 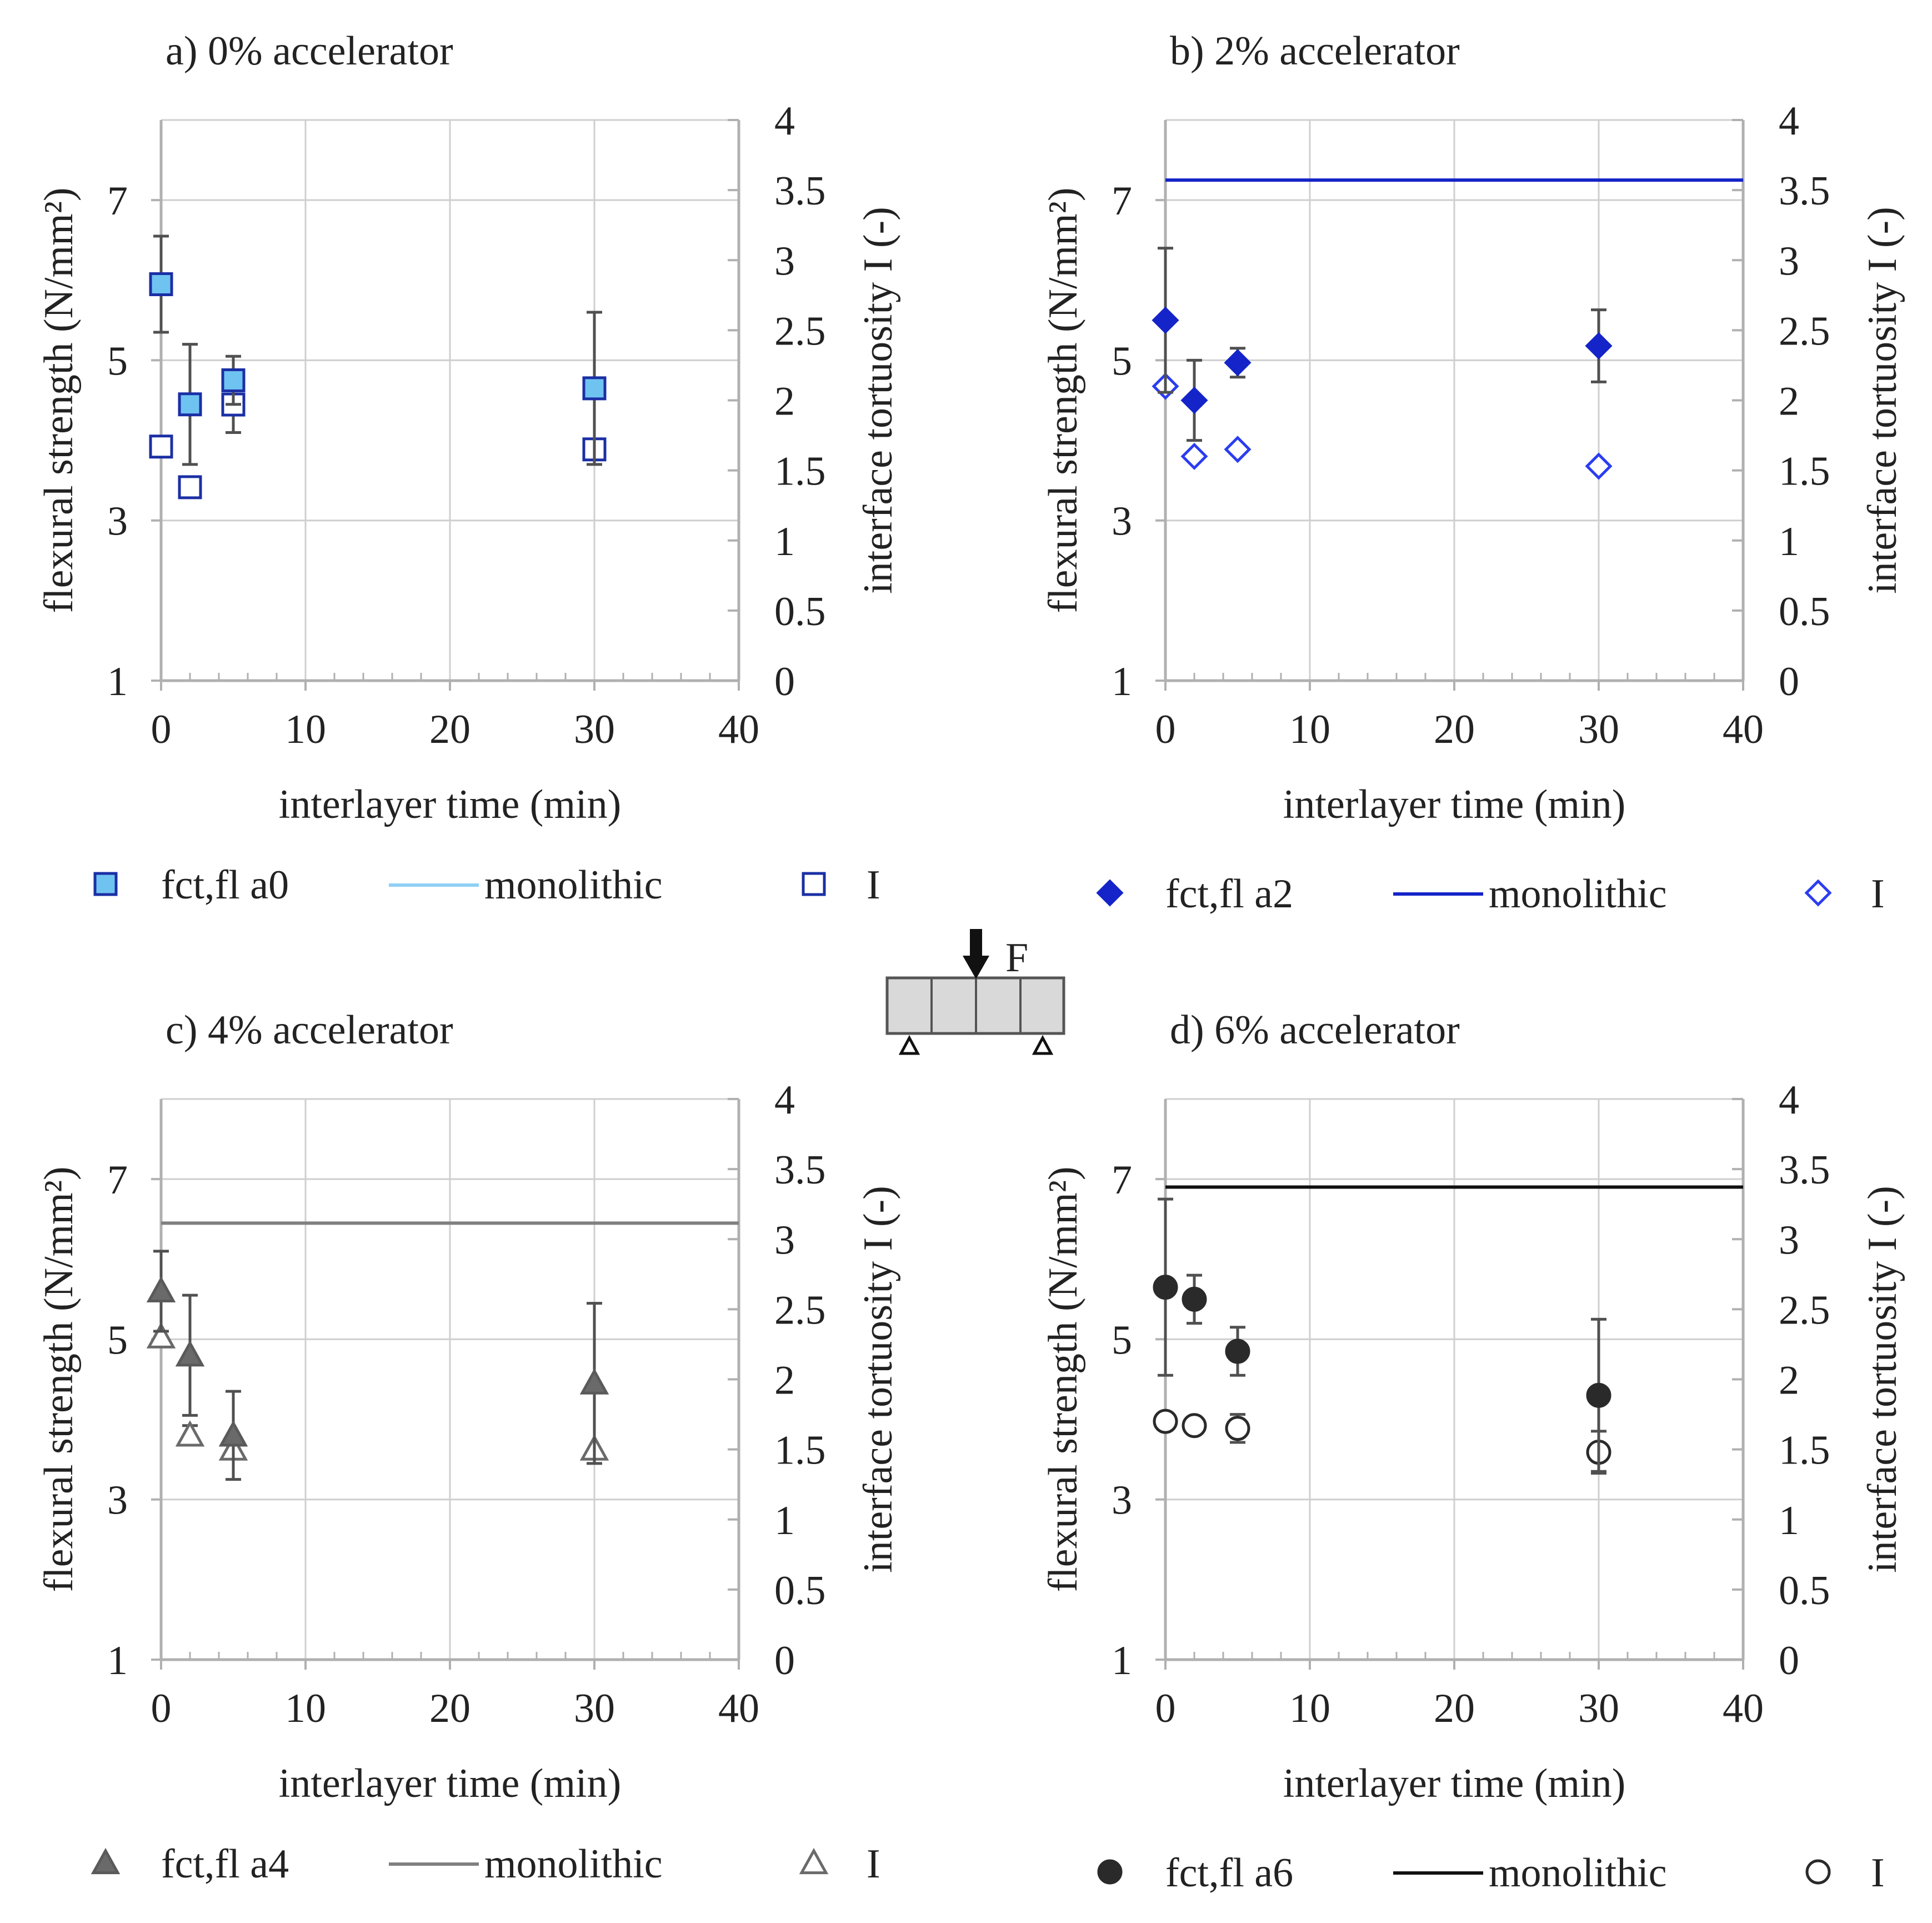 What do you see at coordinates (909, 1045) in the screenshot?
I see `support-left` at bounding box center [909, 1045].